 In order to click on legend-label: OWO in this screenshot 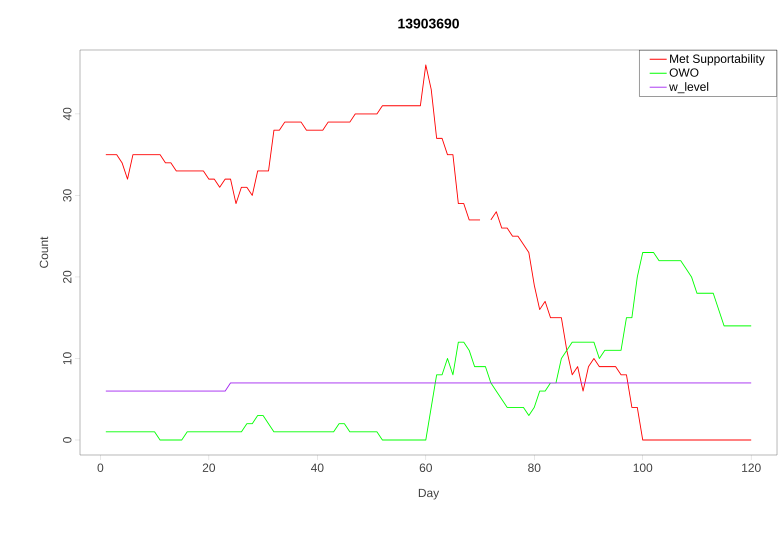, I will do `click(684, 72)`.